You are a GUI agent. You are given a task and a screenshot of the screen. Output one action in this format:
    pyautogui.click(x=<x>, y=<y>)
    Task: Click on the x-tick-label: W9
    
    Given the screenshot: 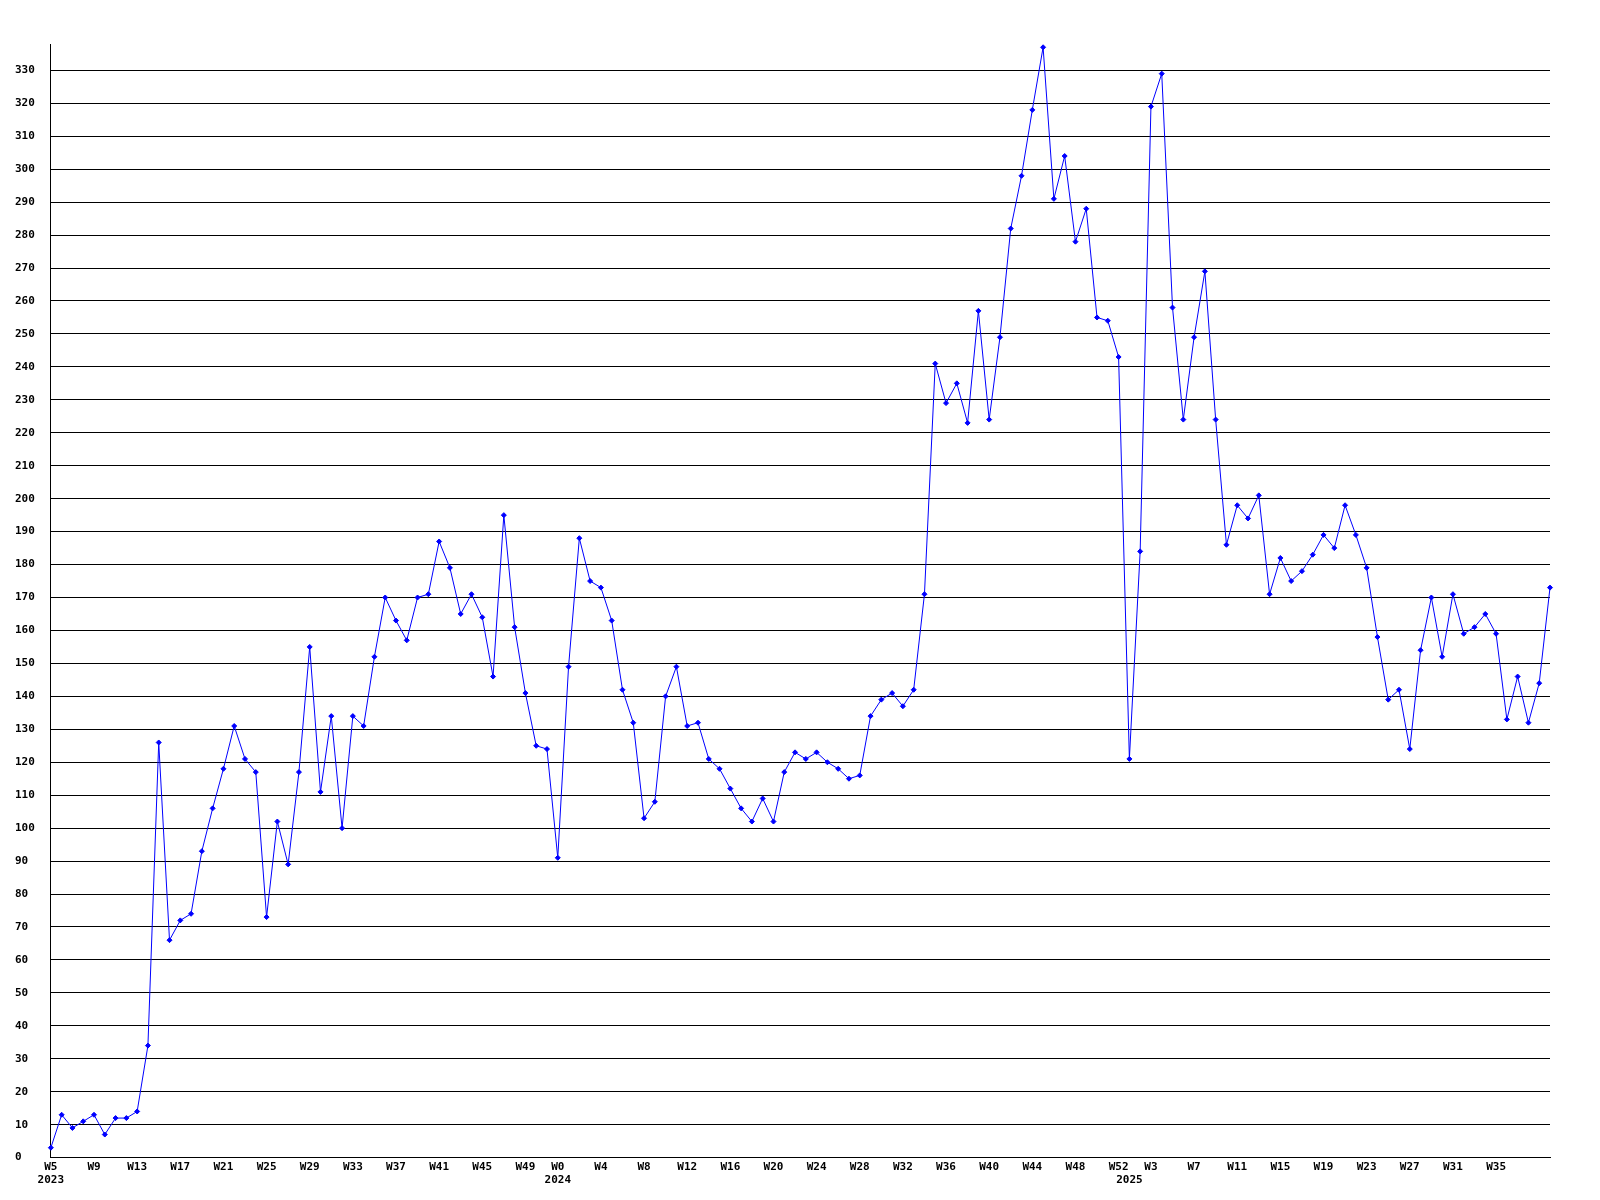 What is the action you would take?
    pyautogui.click(x=94, y=1167)
    